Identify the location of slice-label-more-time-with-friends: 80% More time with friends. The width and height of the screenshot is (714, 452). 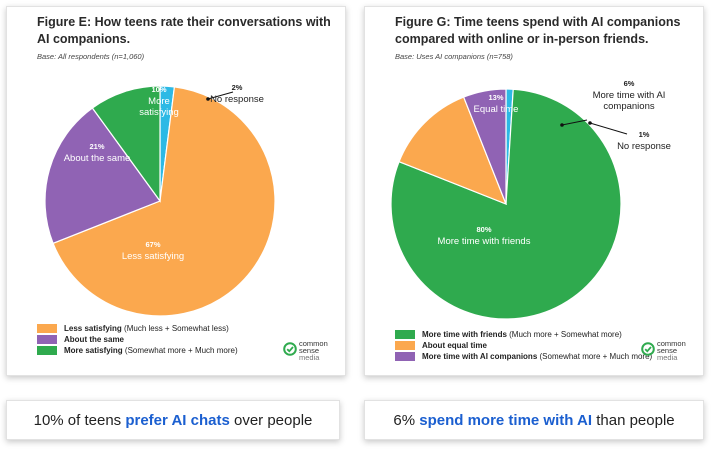
(484, 236).